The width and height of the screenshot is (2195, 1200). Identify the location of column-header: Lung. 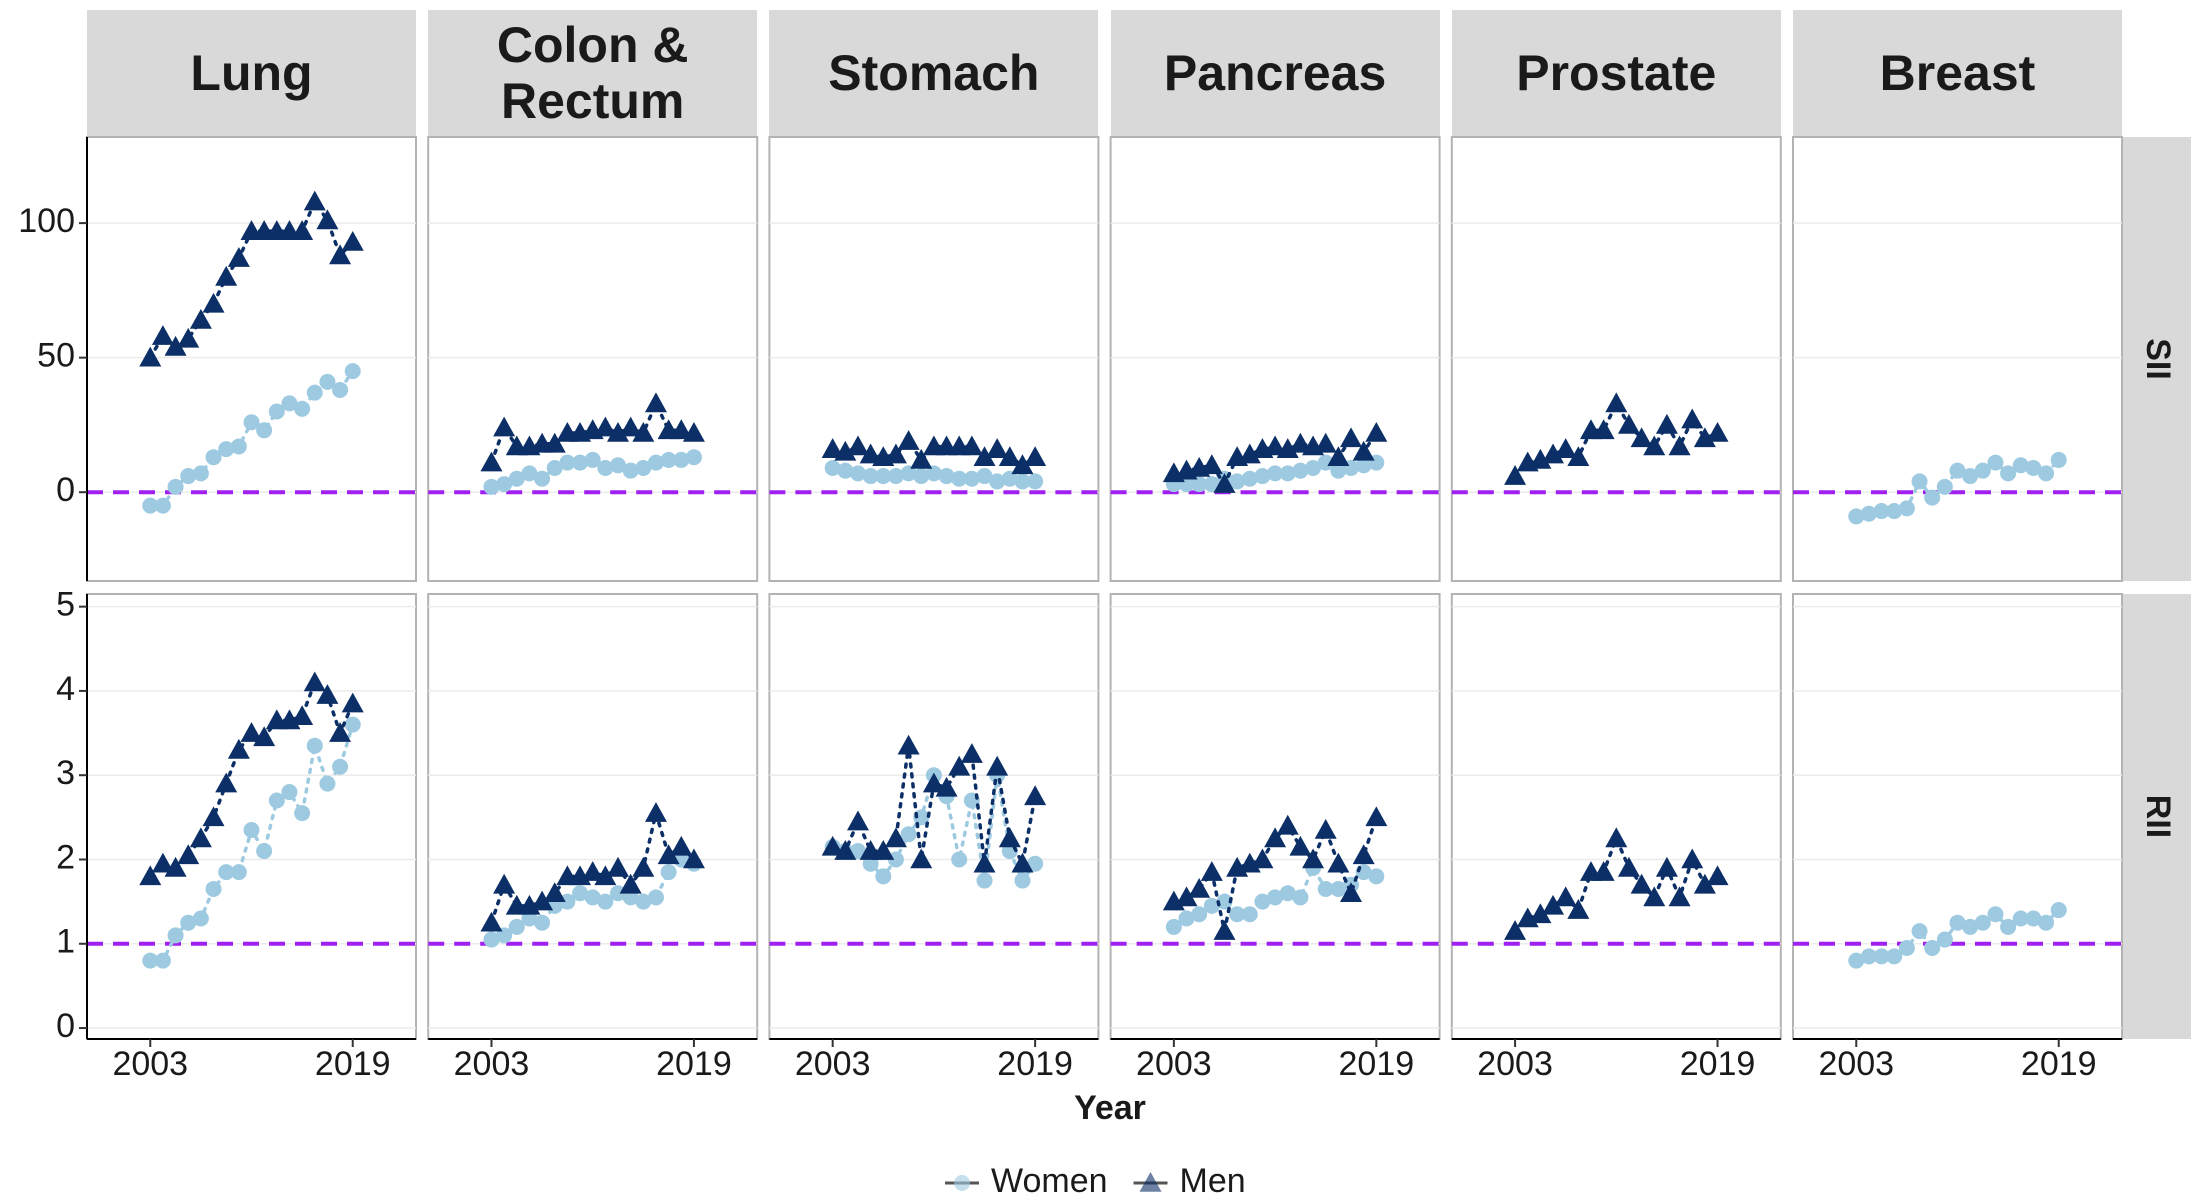
(251, 73).